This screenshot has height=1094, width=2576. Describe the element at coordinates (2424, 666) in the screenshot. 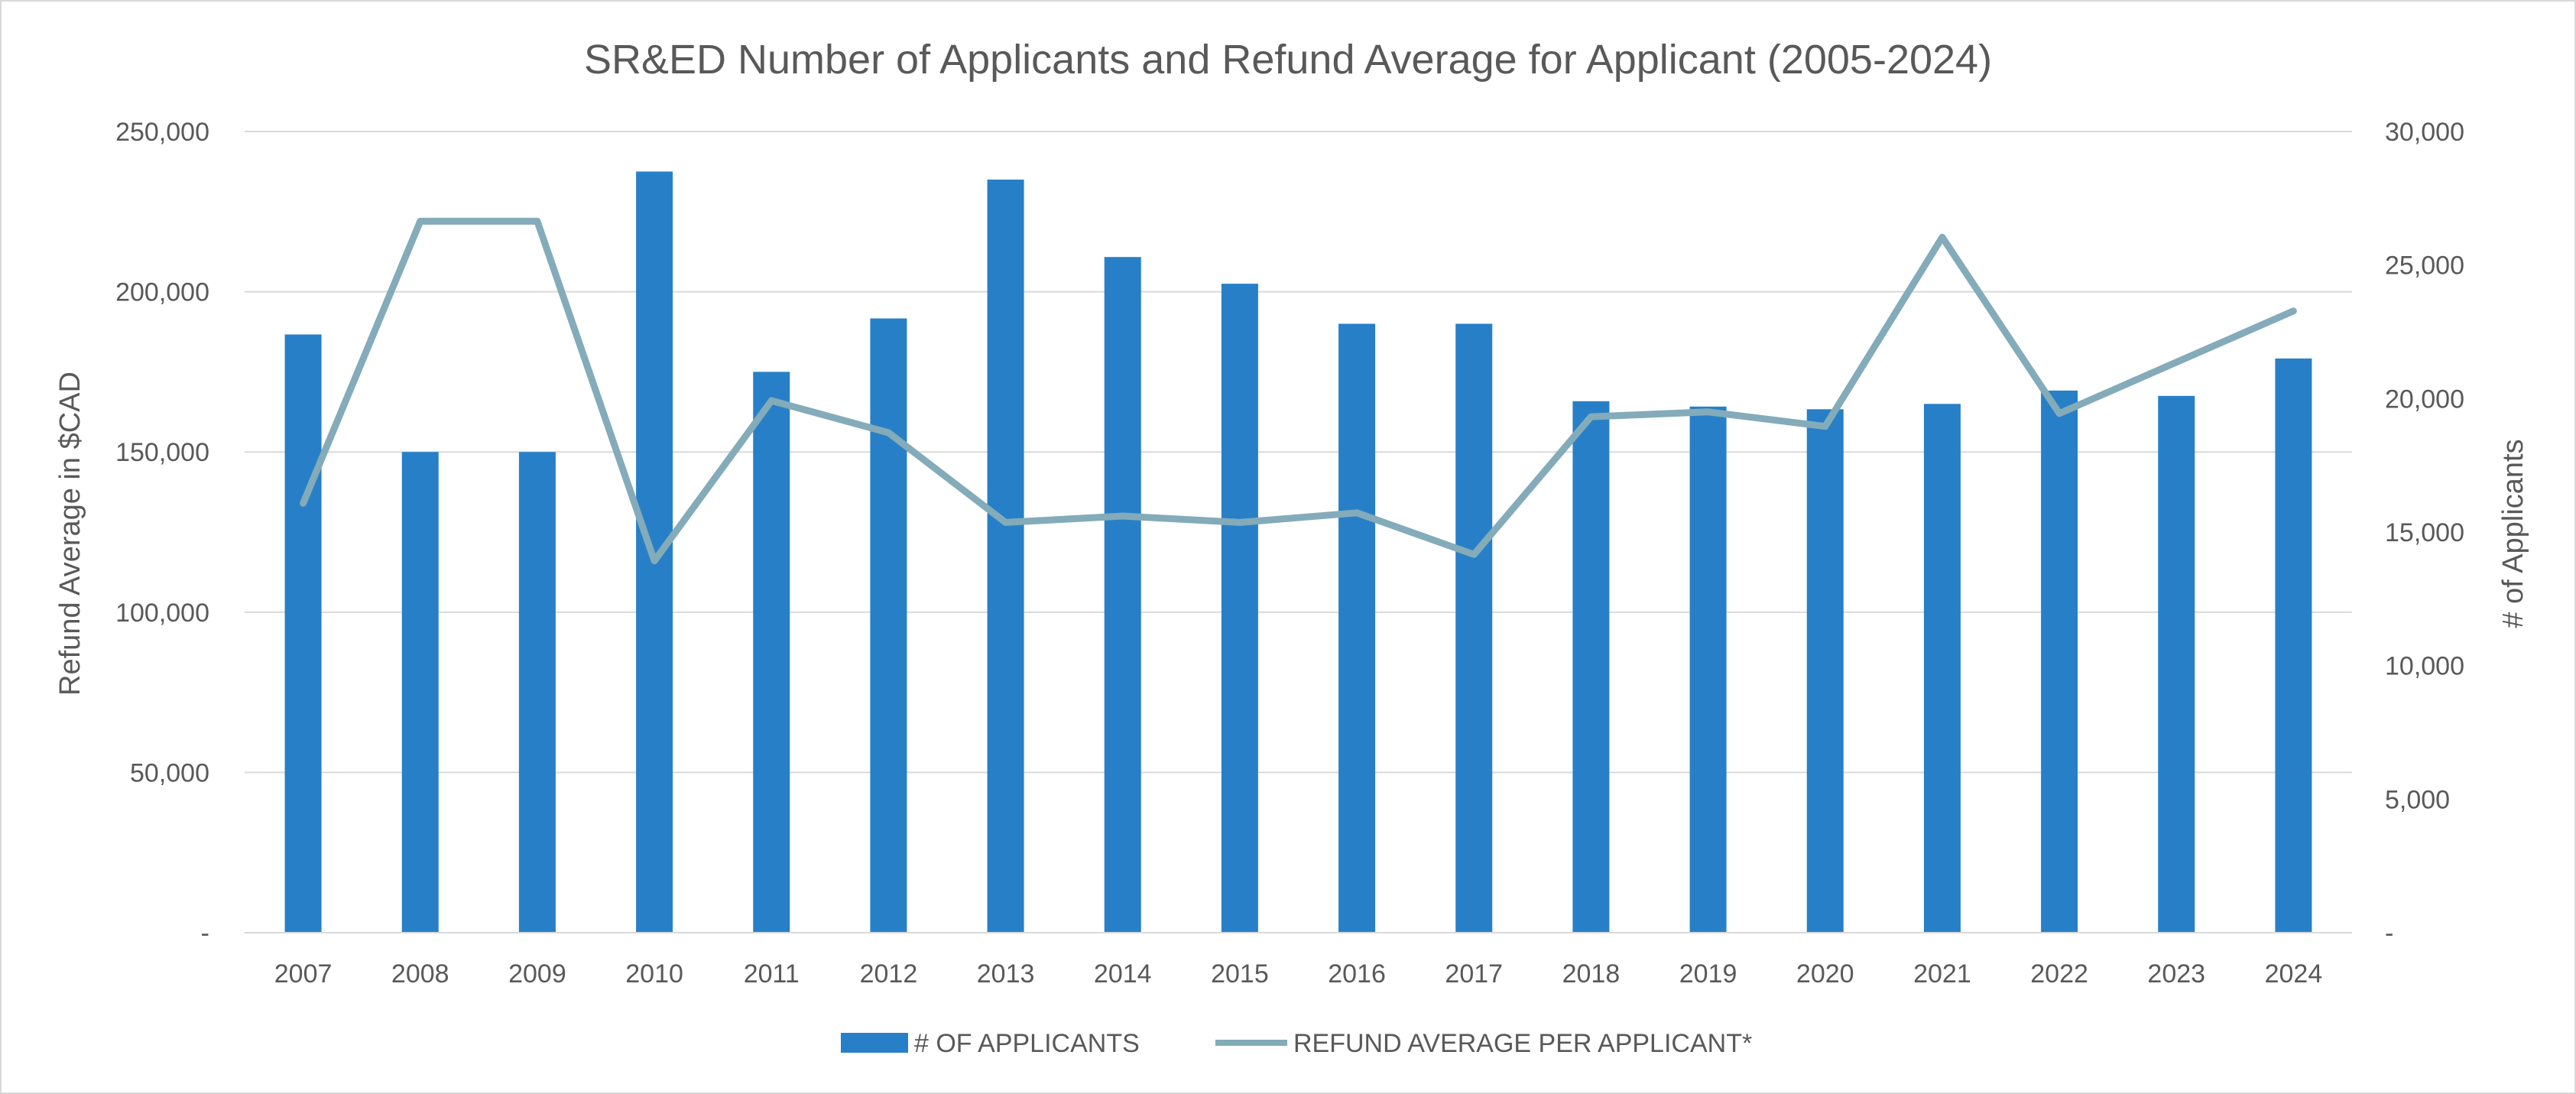

I see `right-axis-tick-label: 10,000` at that location.